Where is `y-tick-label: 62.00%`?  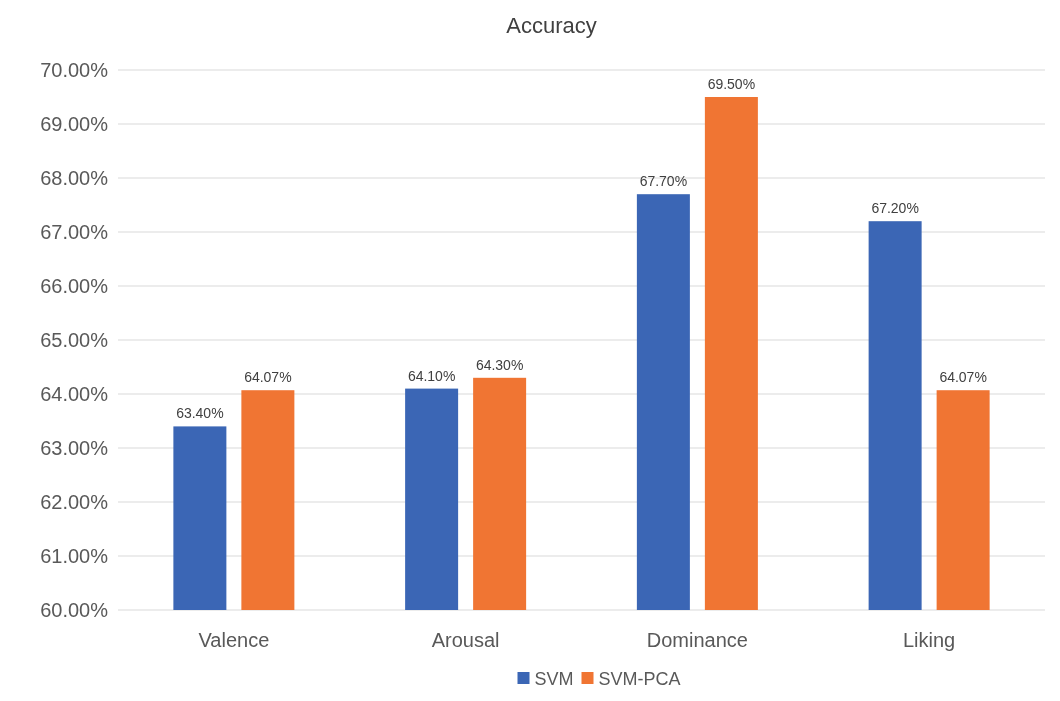
y-tick-label: 62.00% is located at coordinates (74, 502).